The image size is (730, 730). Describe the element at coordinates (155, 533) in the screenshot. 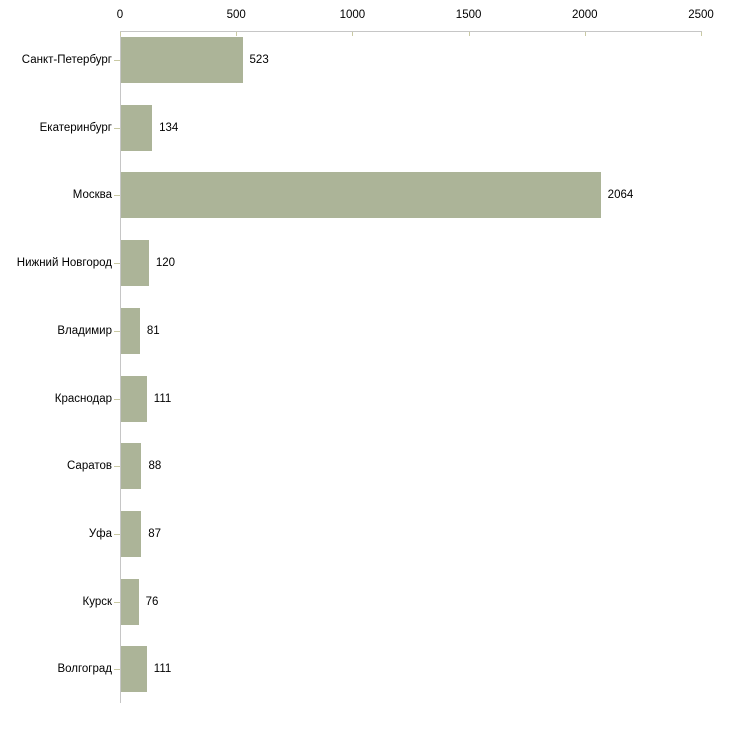

I see `value-label: 87` at that location.